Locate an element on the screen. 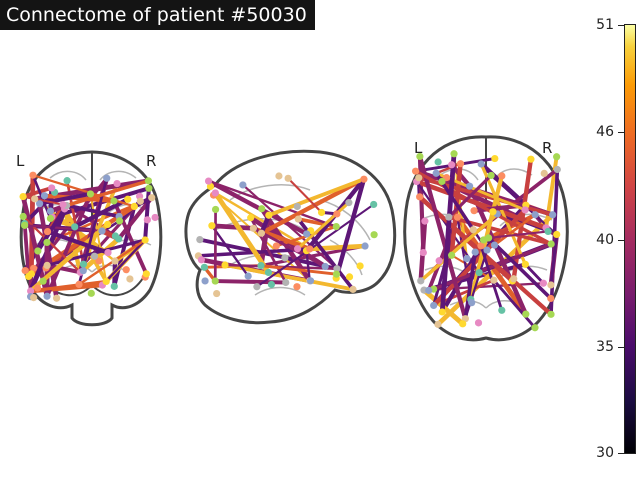 Image resolution: width=640 pixels, height=480 pixels. coronal-right-label: R is located at coordinates (151, 161).